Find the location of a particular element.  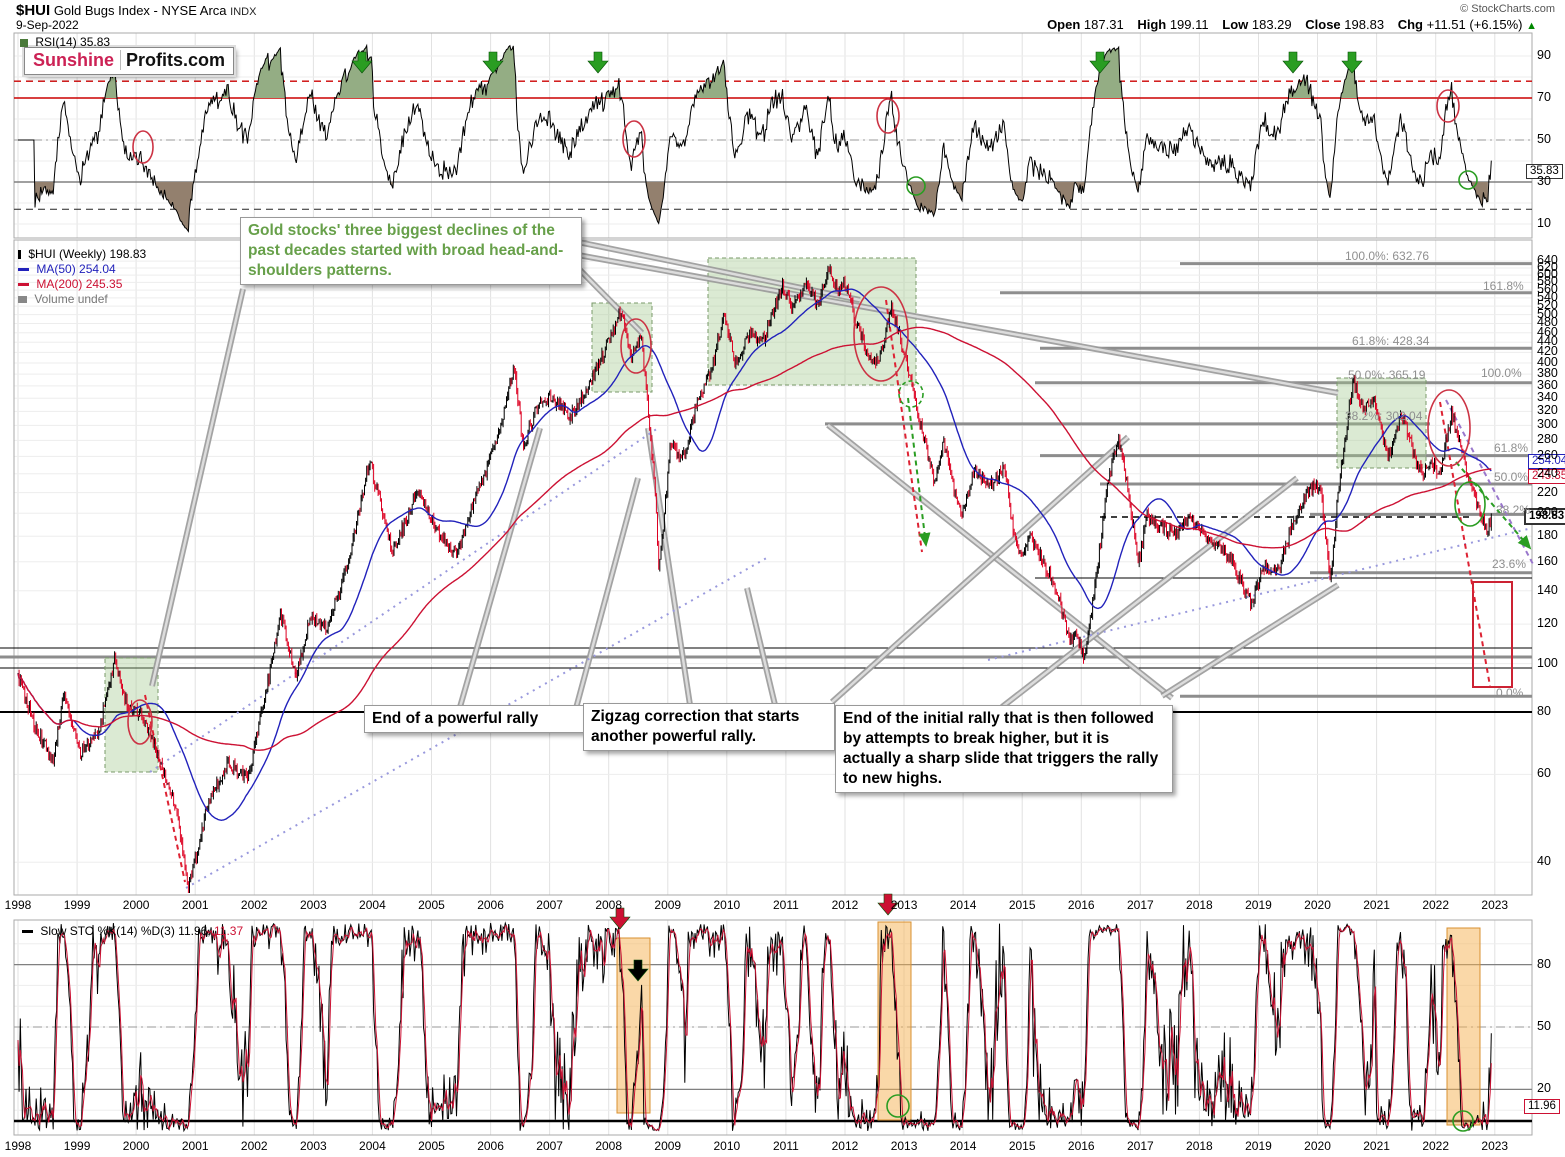

open-value: 187.31 is located at coordinates (1103, 24).